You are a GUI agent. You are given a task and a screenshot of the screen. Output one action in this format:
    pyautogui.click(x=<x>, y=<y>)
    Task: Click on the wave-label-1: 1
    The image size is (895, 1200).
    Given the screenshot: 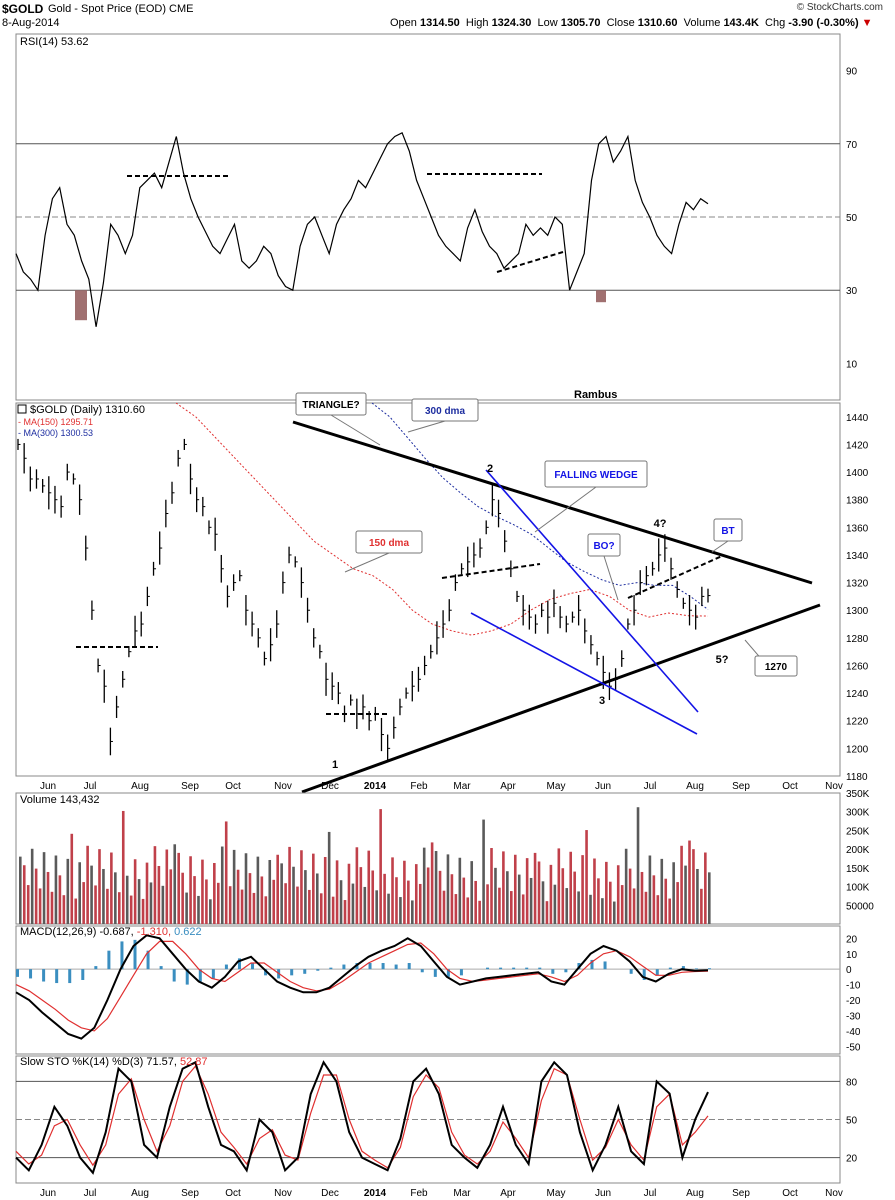 What is the action you would take?
    pyautogui.click(x=335, y=765)
    